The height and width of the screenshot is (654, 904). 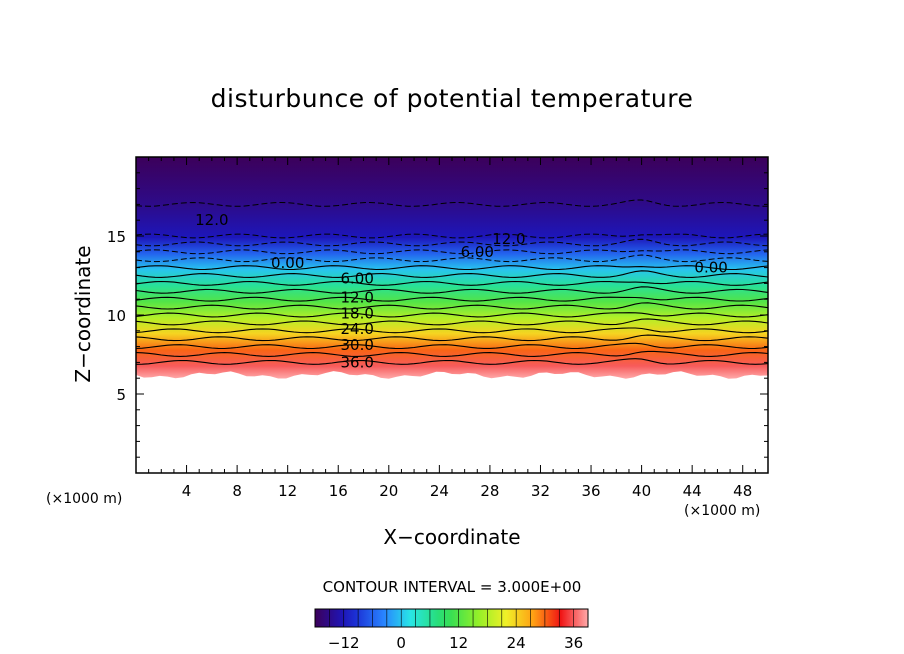 What do you see at coordinates (237, 491) in the screenshot?
I see `x-tick-label: 8` at bounding box center [237, 491].